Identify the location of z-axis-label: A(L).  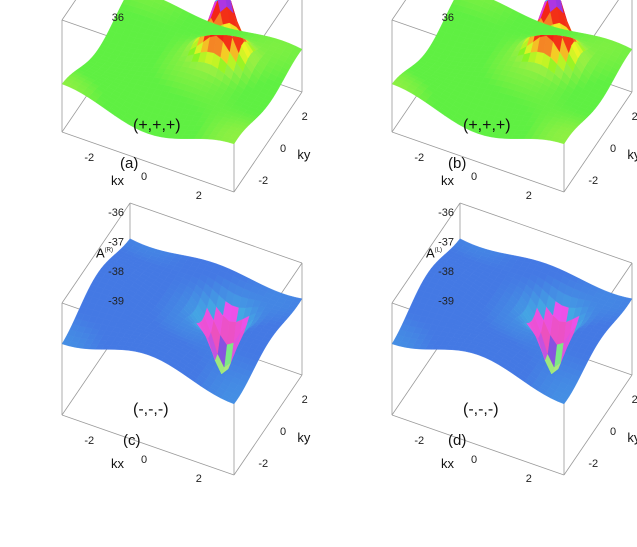
(434, 252).